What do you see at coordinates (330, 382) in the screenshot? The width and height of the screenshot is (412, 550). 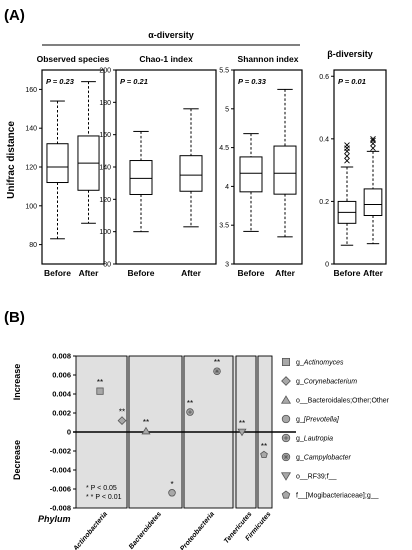 I see `legend-name: Corynebacterium` at bounding box center [330, 382].